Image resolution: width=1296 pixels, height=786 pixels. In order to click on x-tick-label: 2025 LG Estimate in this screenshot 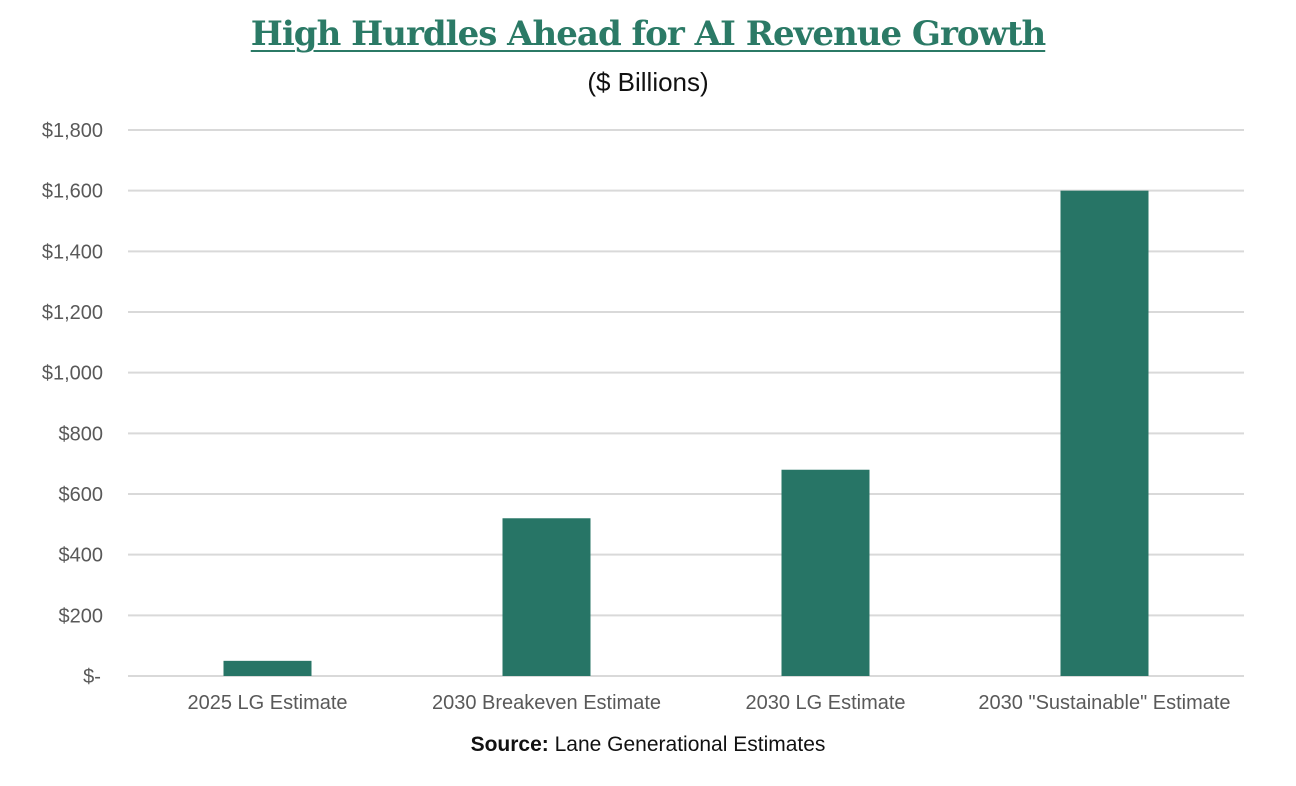, I will do `click(267, 703)`.